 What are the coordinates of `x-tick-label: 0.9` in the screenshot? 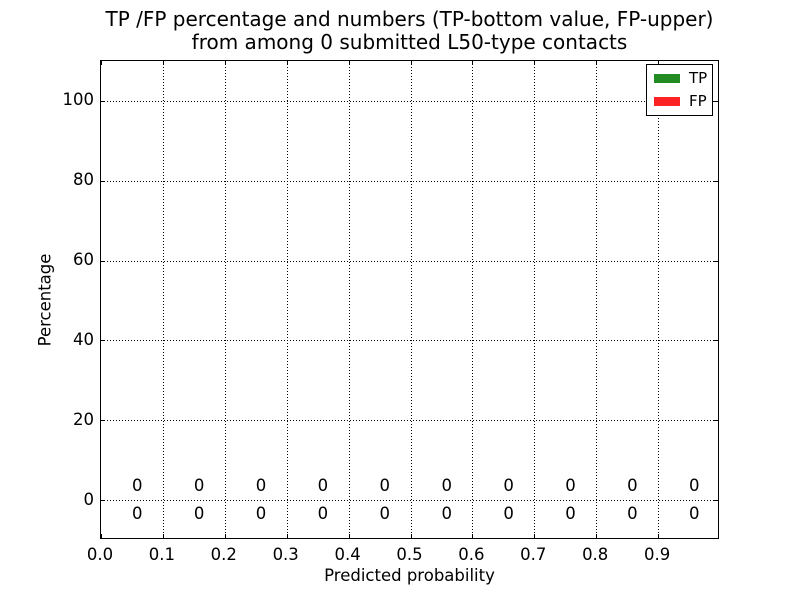 It's located at (657, 554).